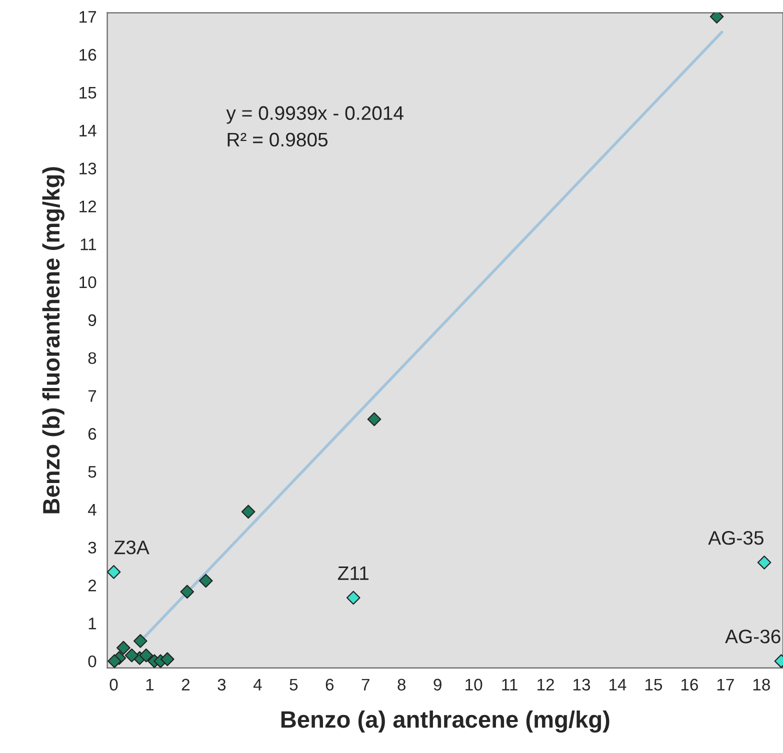  What do you see at coordinates (402, 684) in the screenshot?
I see `x-tick-label: 8` at bounding box center [402, 684].